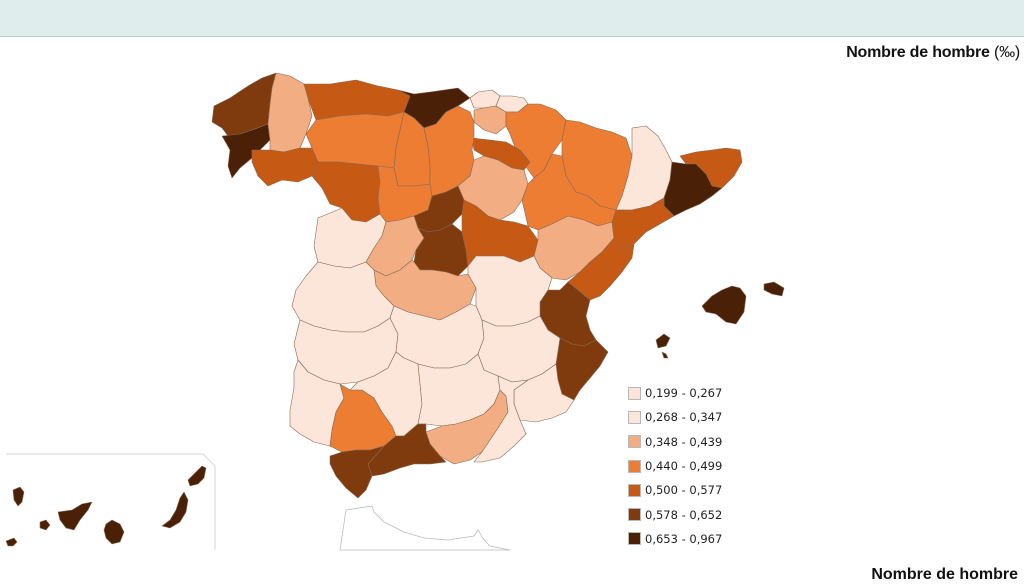 This screenshot has height=584, width=1024. What do you see at coordinates (684, 490) in the screenshot?
I see `legend-label: 0,500 - 0,577` at bounding box center [684, 490].